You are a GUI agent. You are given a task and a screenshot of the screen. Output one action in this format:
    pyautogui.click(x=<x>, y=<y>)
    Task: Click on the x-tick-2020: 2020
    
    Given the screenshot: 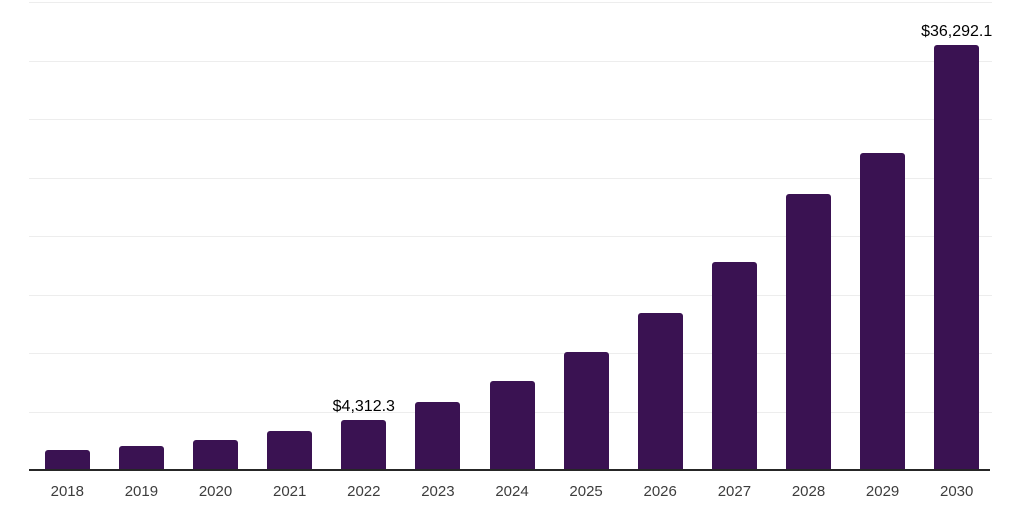 What is the action you would take?
    pyautogui.click(x=215, y=491)
    